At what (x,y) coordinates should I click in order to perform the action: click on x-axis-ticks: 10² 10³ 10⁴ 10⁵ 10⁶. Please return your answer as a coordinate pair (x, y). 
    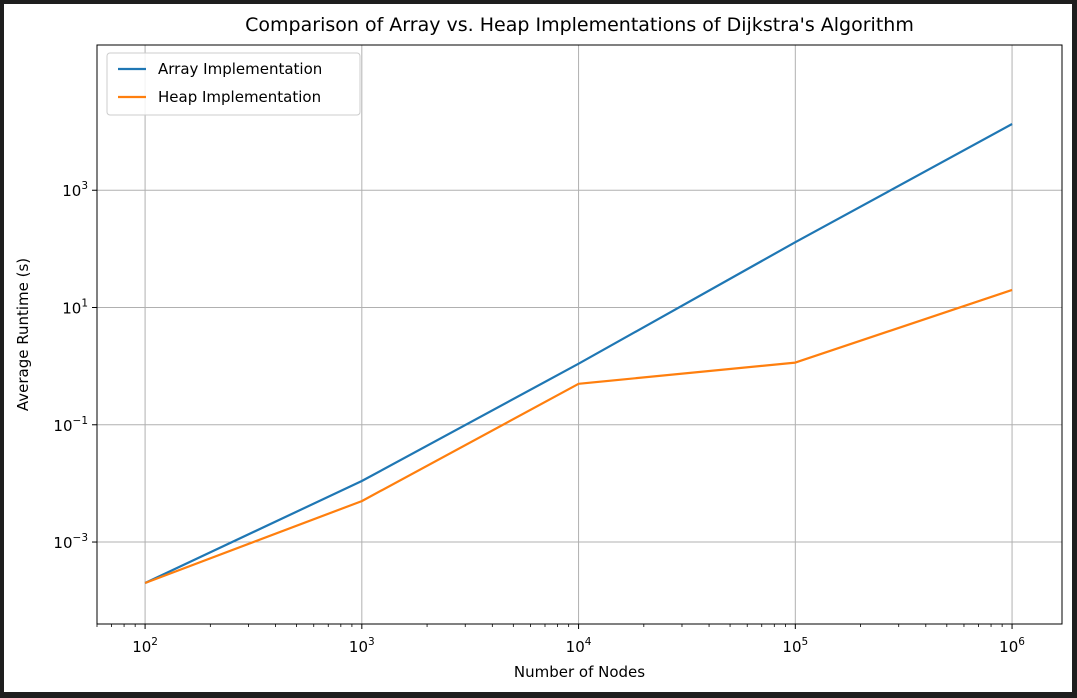
    Looking at the image, I should click on (578, 640).